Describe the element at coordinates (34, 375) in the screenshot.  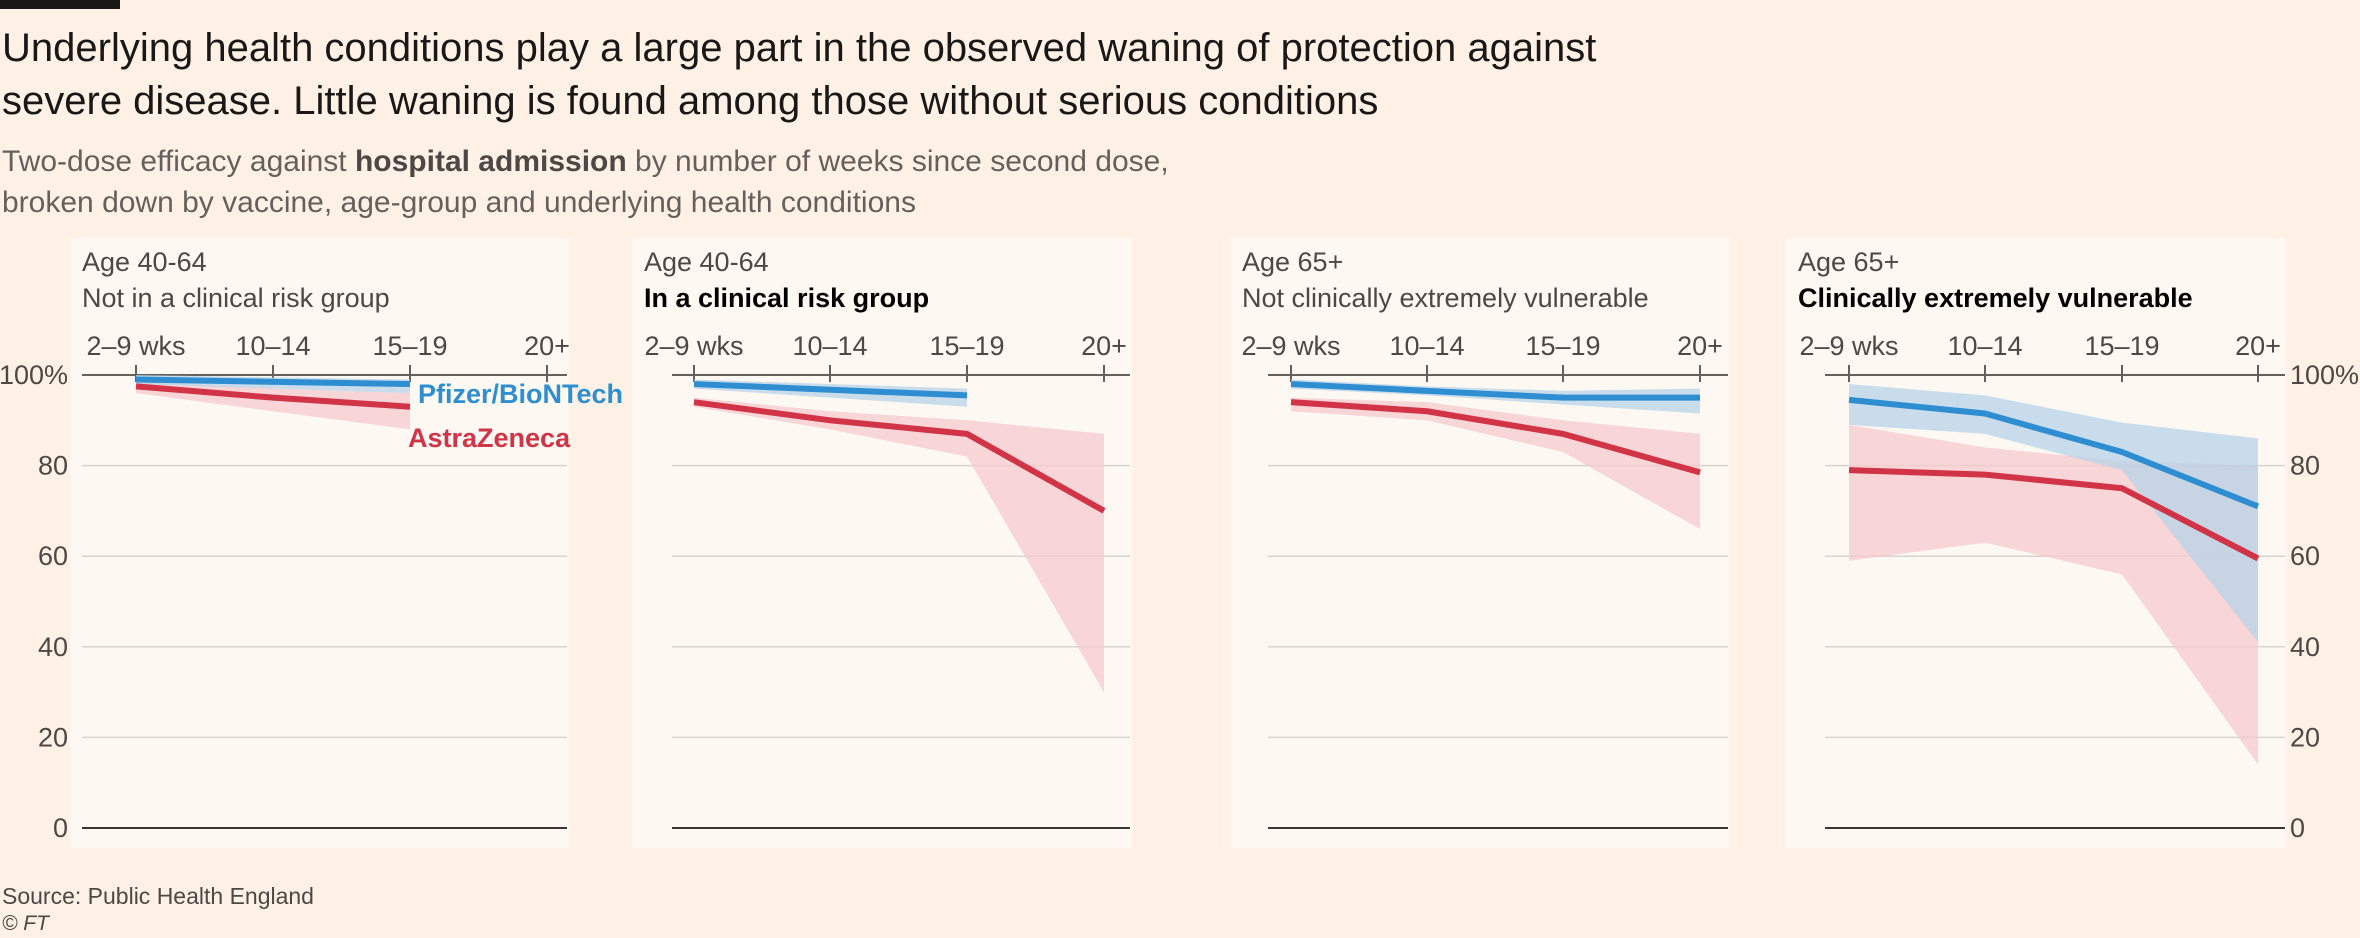
I see `y-tick-left: 100%` at that location.